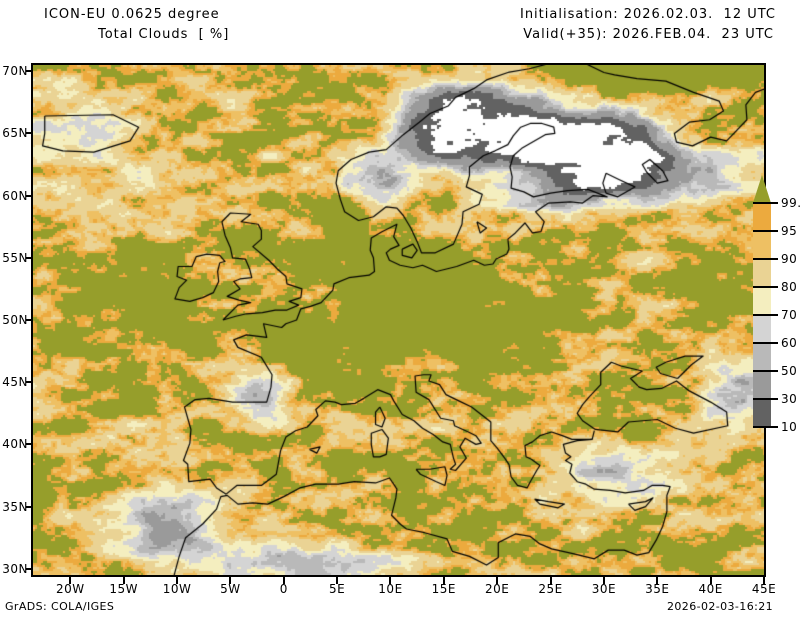 Image resolution: width=800 pixels, height=618 pixels. I want to click on lat-label: 30N, so click(15, 568).